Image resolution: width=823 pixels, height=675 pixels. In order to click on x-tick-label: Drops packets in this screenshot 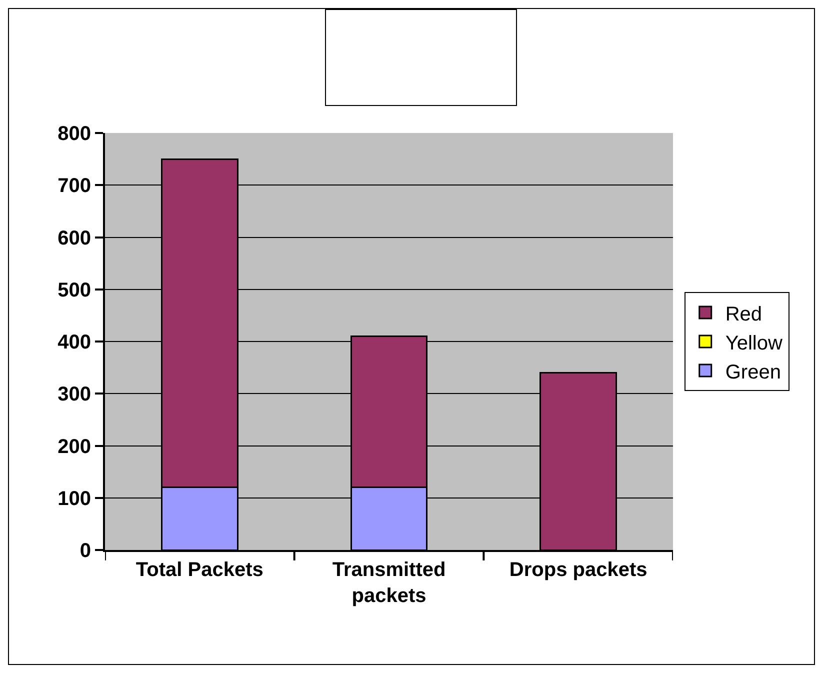, I will do `click(578, 570)`.